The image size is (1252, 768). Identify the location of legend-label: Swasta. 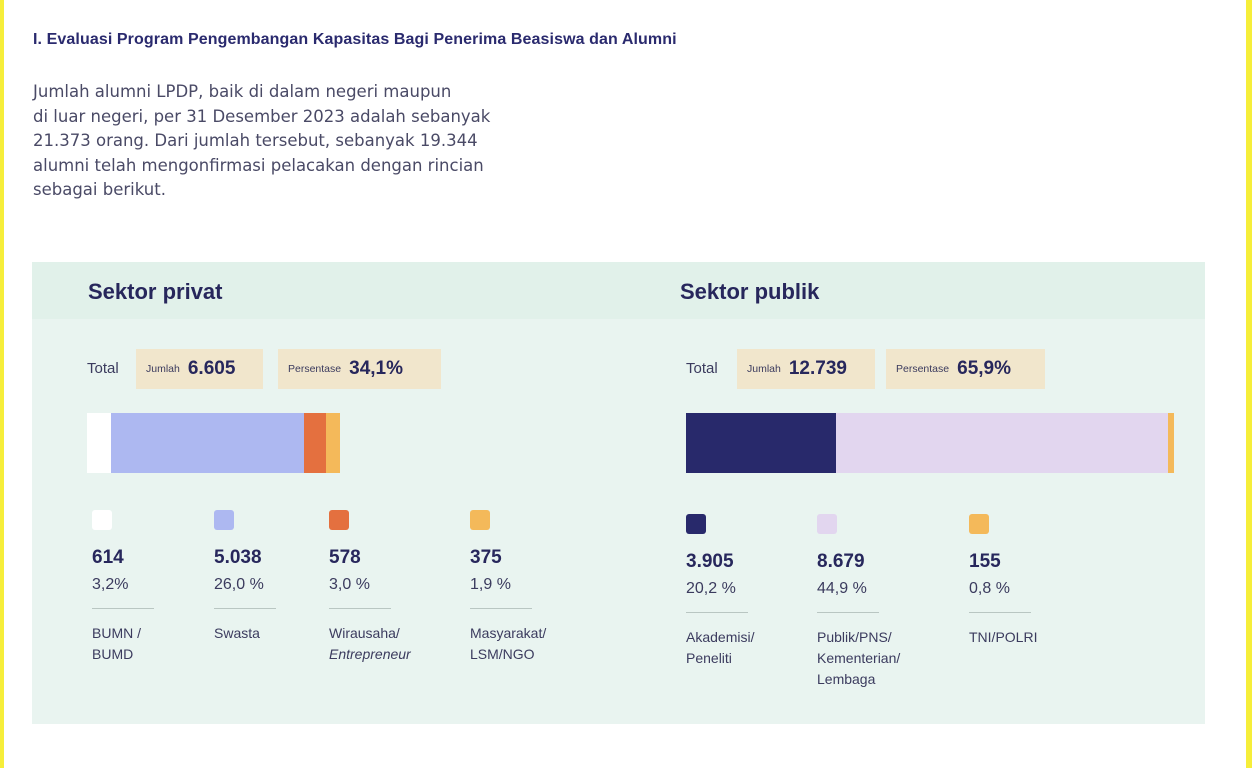
(237, 633).